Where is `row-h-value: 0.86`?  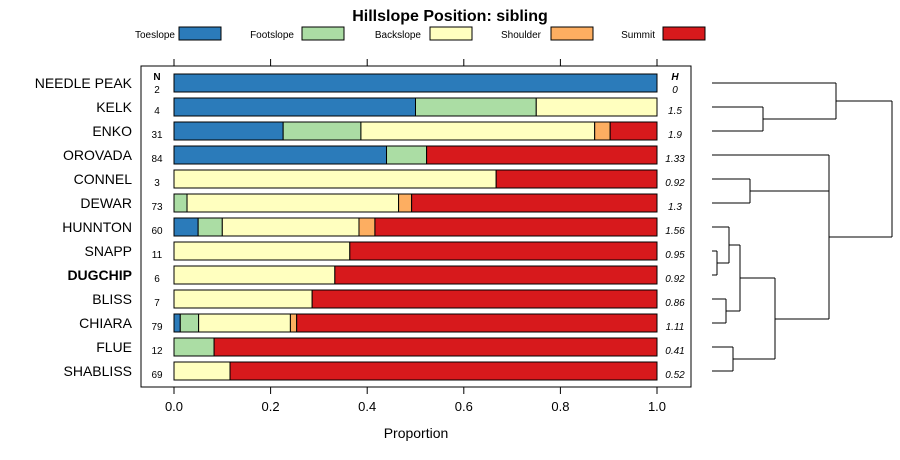
row-h-value: 0.86 is located at coordinates (675, 303).